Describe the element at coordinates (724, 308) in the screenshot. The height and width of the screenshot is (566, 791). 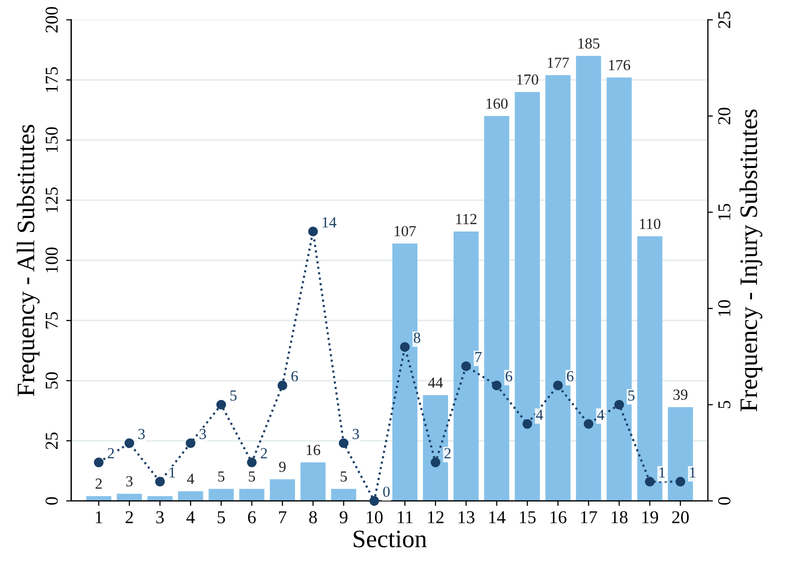
I see `y2-tick-label: 10` at that location.